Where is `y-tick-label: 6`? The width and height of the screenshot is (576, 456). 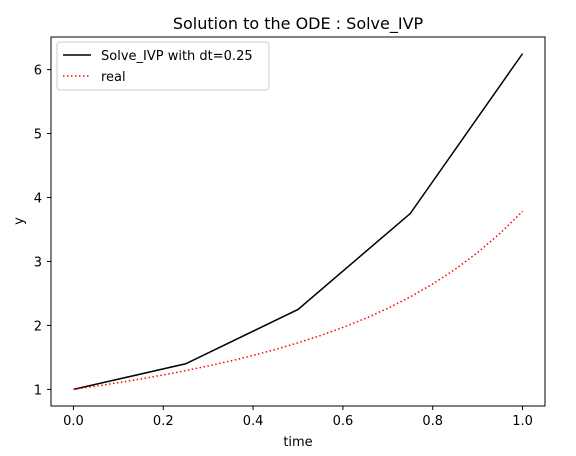 y-tick-label: 6 is located at coordinates (38, 71).